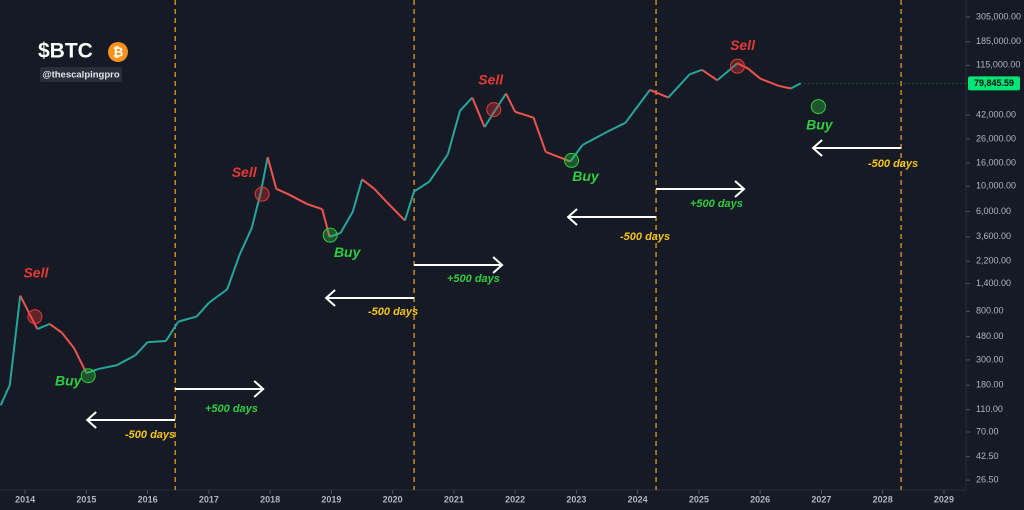  I want to click on author-box, so click(81, 74).